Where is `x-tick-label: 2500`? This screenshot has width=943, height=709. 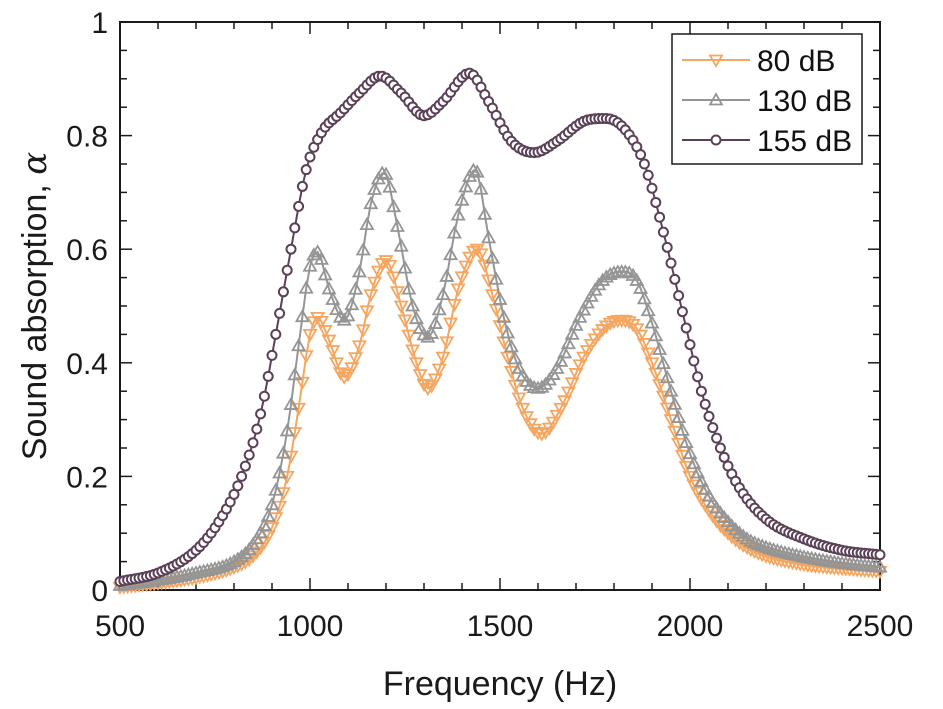 x-tick-label: 2500 is located at coordinates (880, 626).